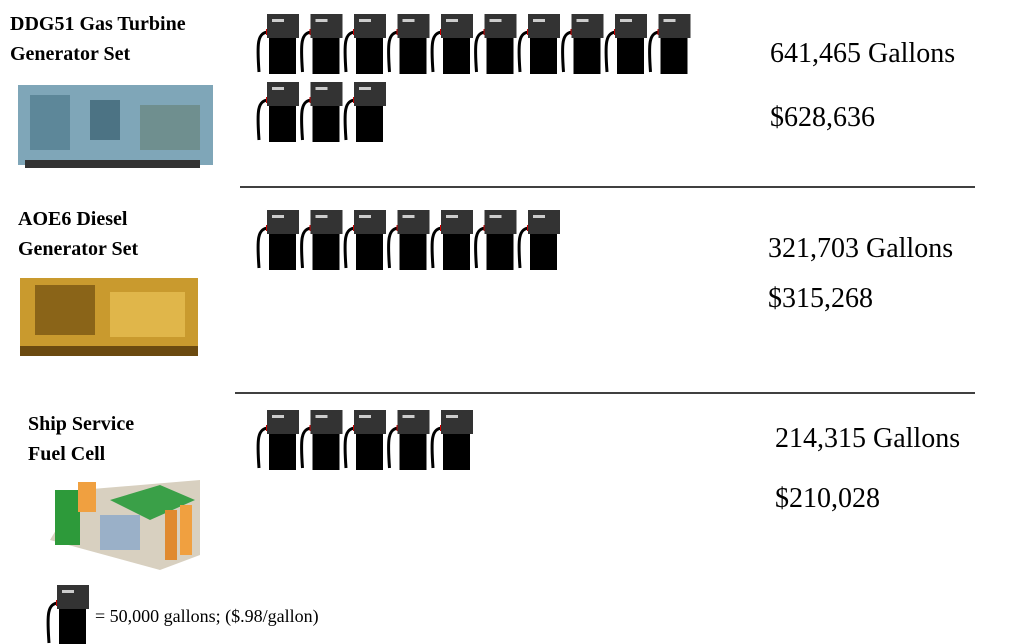  Describe the element at coordinates (827, 498) in the screenshot. I see `cost-label: $210,028` at that location.